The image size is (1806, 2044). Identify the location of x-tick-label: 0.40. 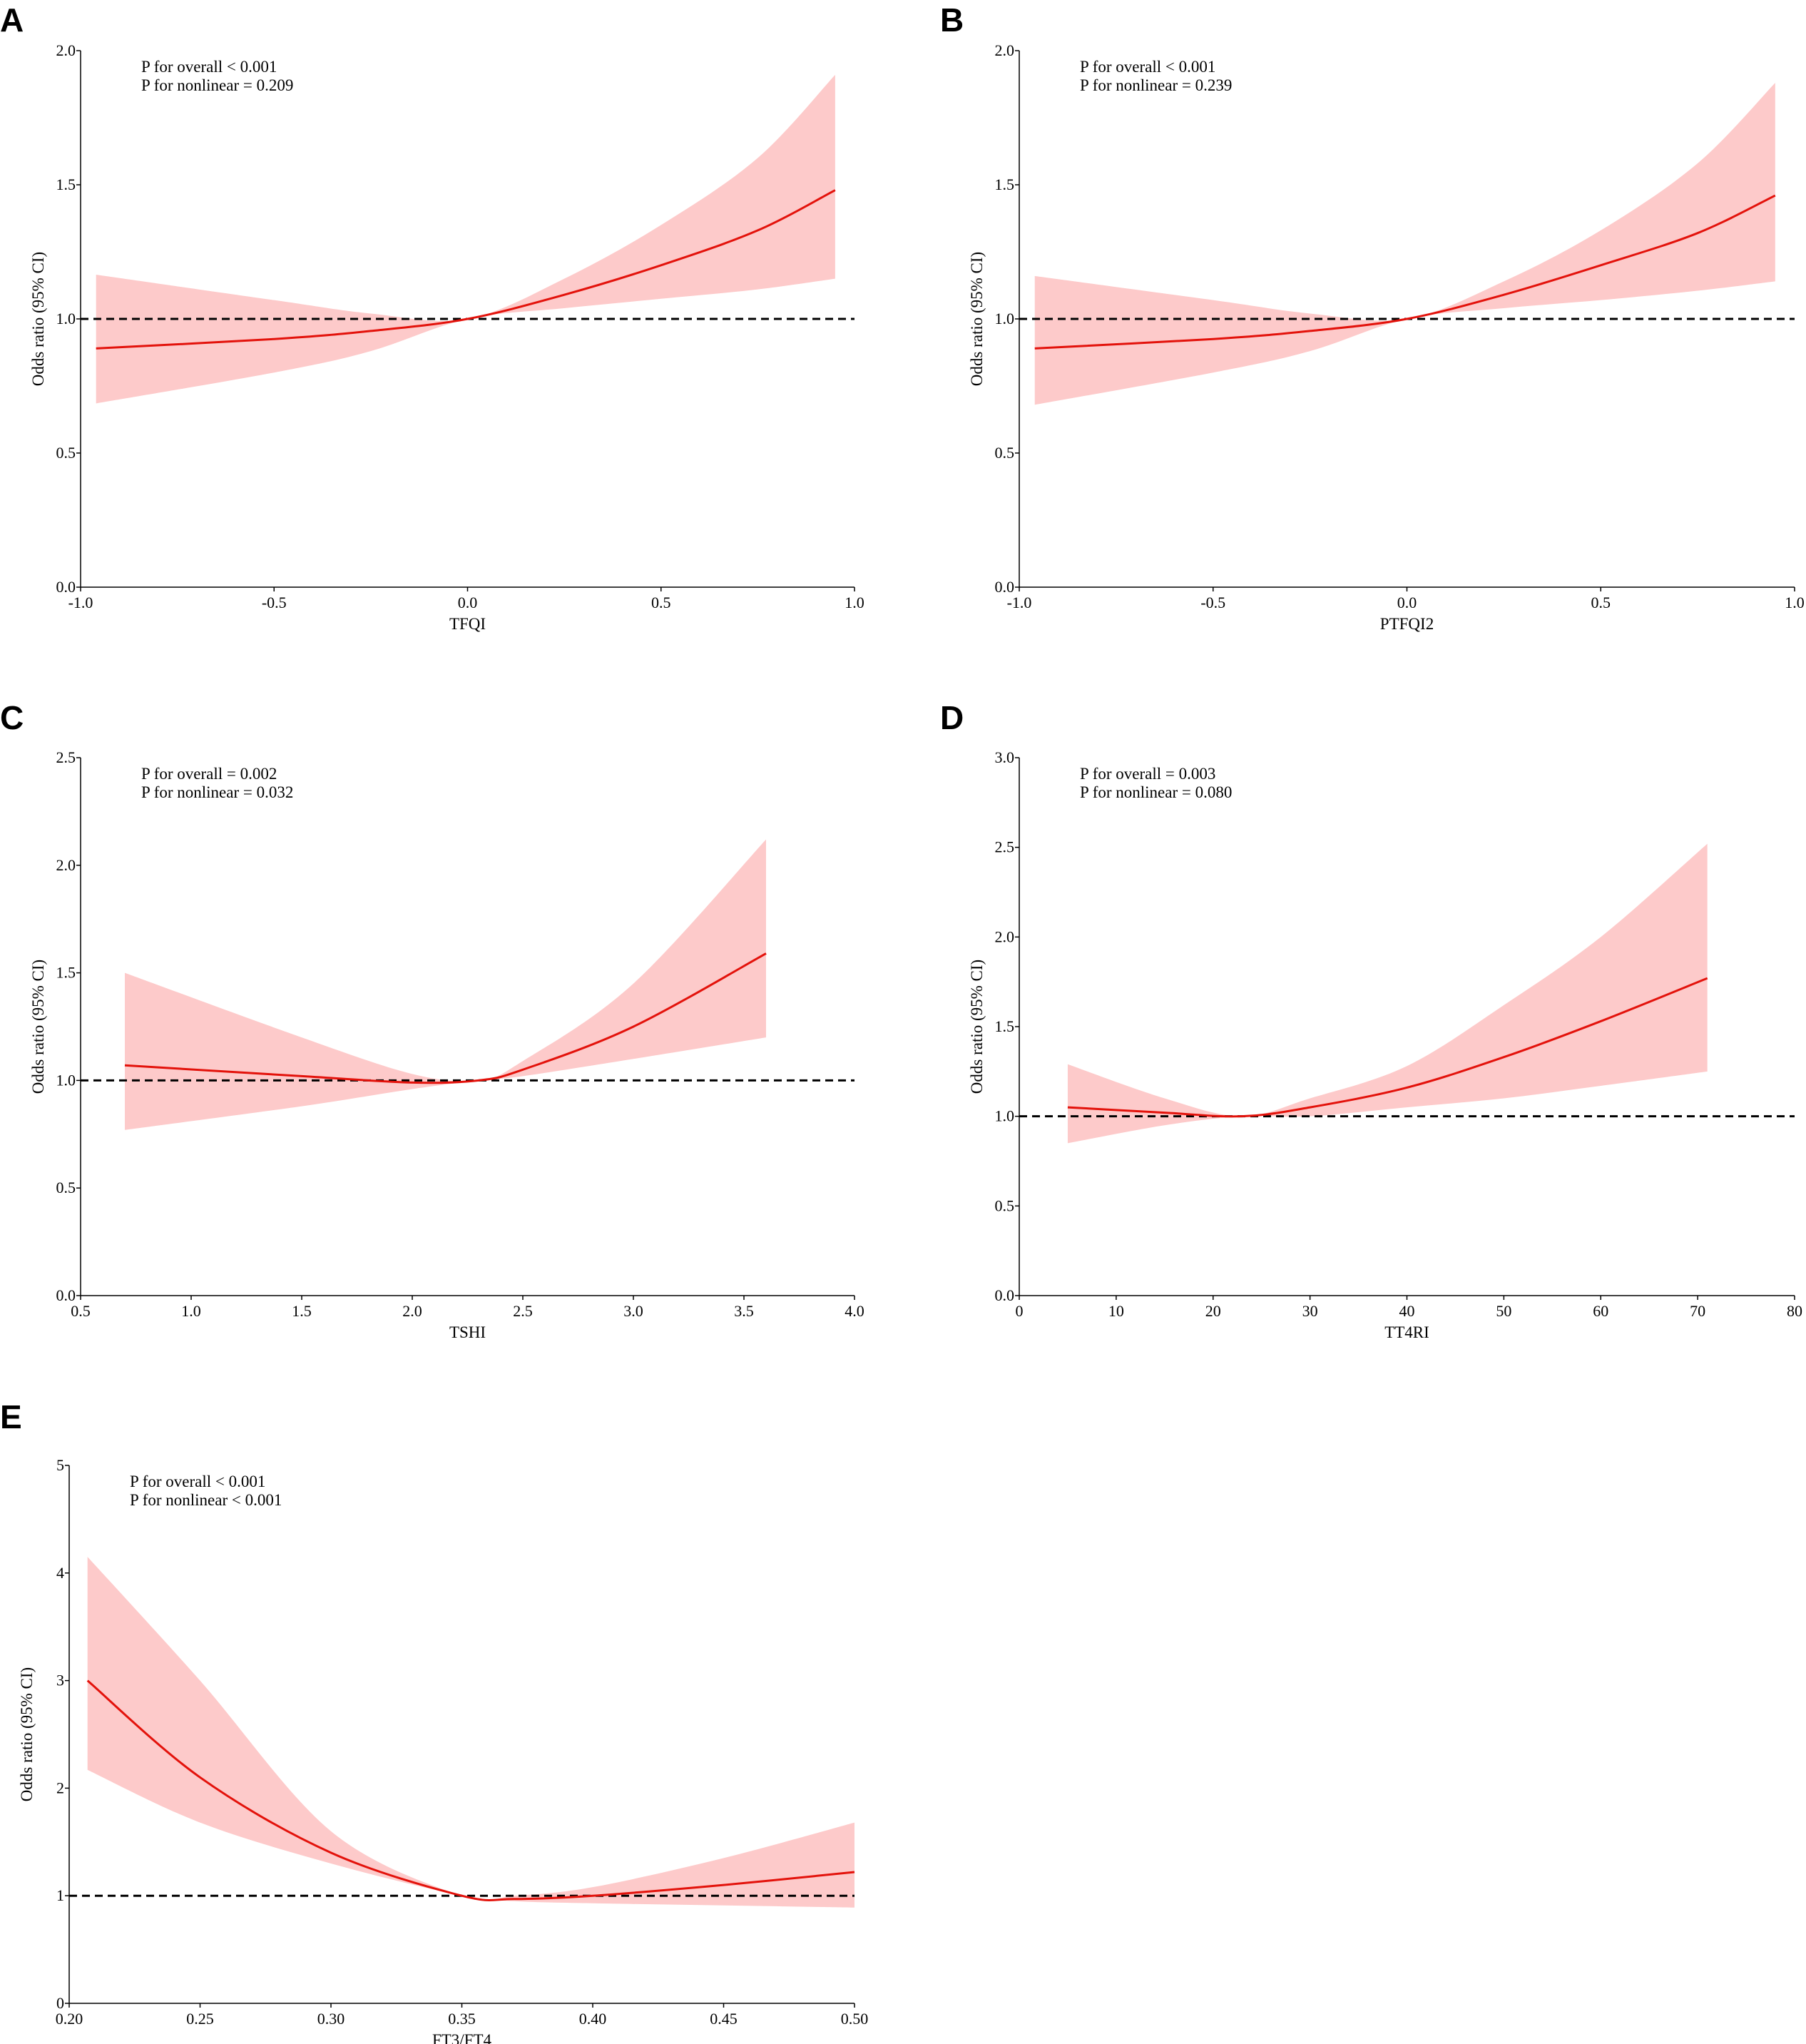
(593, 2019).